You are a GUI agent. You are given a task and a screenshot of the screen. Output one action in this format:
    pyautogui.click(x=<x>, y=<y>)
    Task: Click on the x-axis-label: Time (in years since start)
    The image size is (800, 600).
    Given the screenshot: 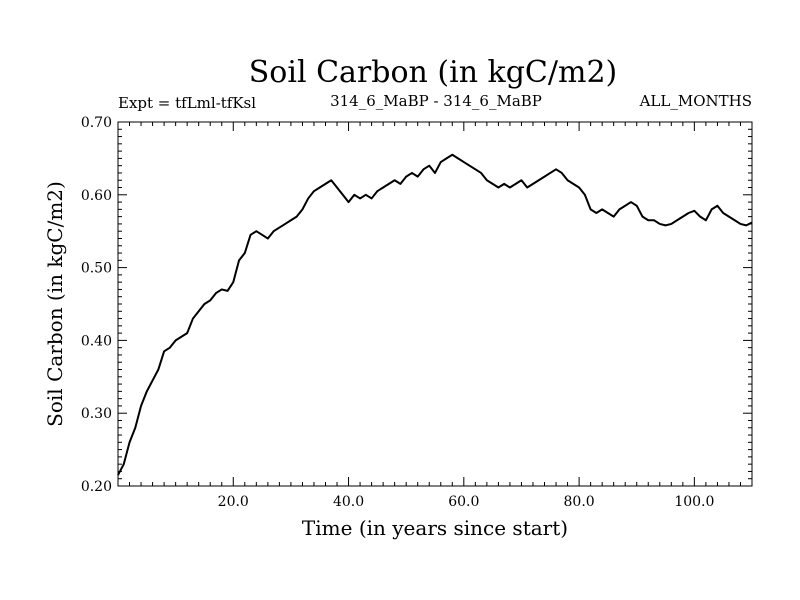 What is the action you would take?
    pyautogui.click(x=435, y=528)
    